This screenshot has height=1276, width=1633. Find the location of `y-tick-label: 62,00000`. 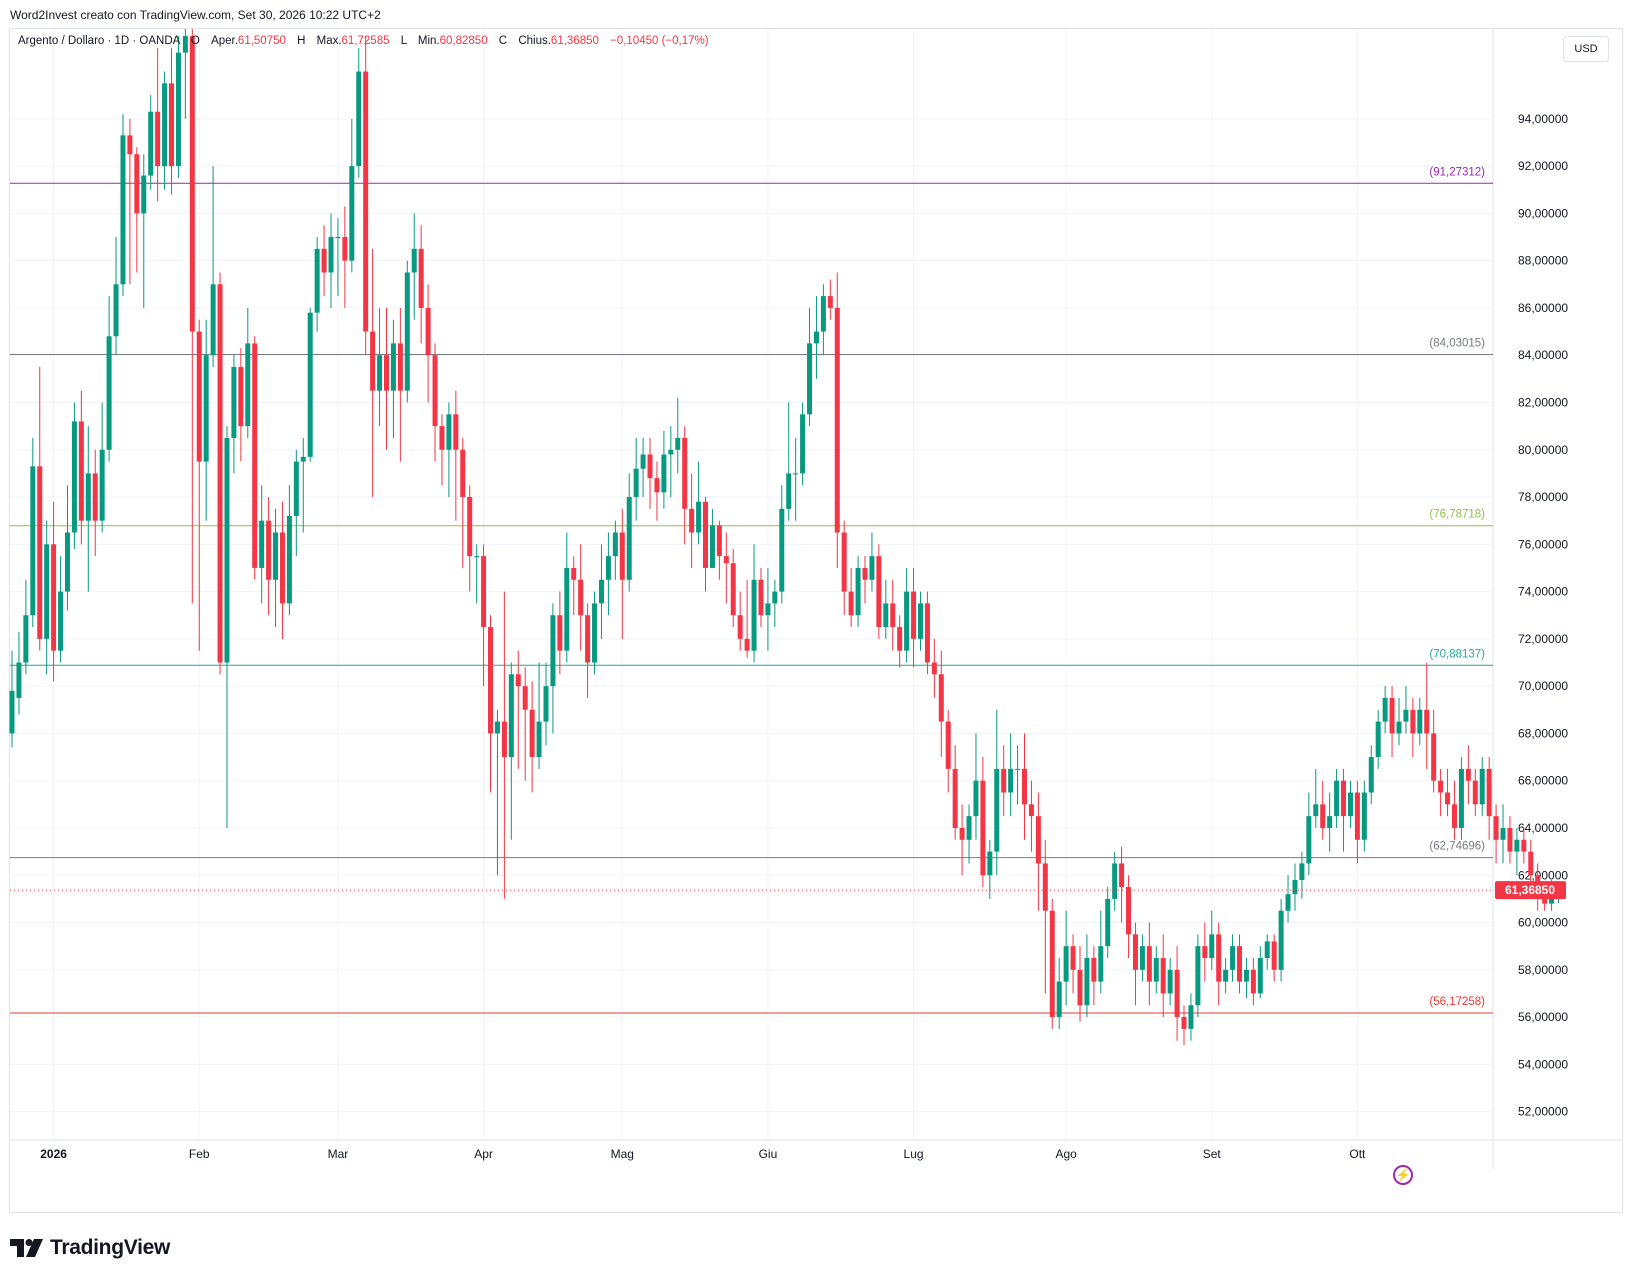

y-tick-label: 62,00000 is located at coordinates (1543, 875).